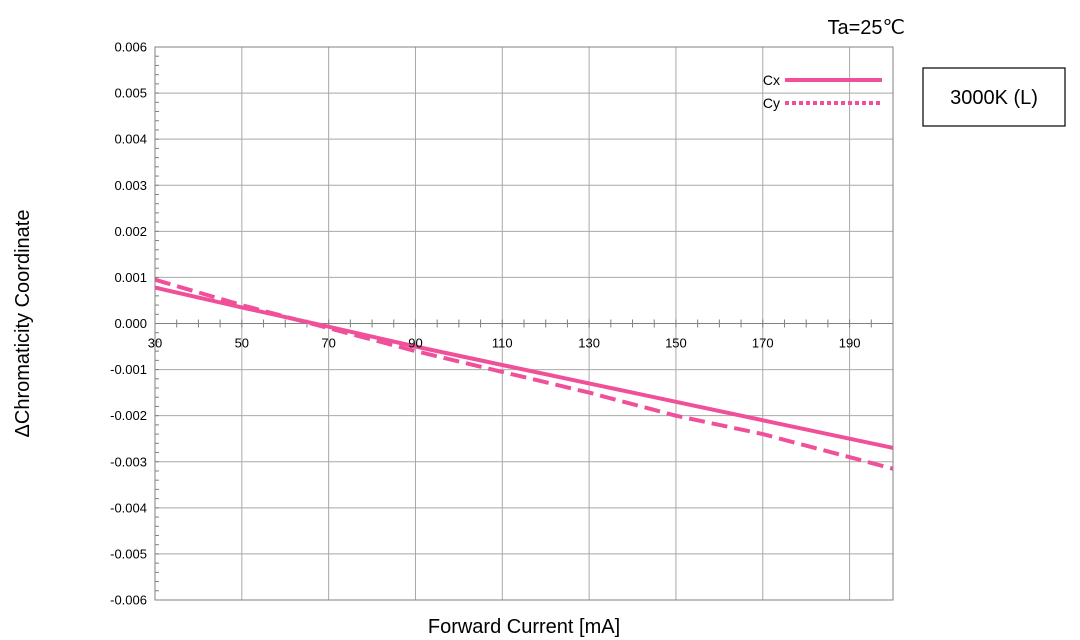 Image resolution: width=1080 pixels, height=640 pixels. I want to click on y-tick-label: 0.000, so click(130, 323).